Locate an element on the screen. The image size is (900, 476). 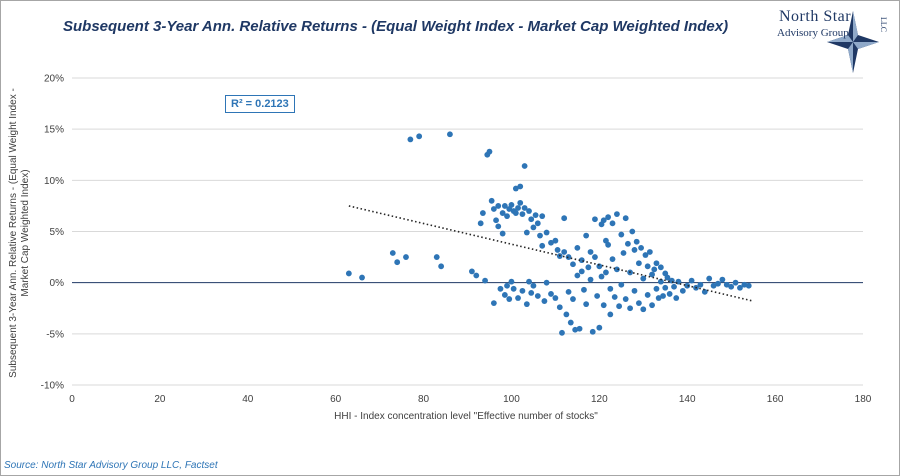
star-icon is located at coordinates (853, 42).